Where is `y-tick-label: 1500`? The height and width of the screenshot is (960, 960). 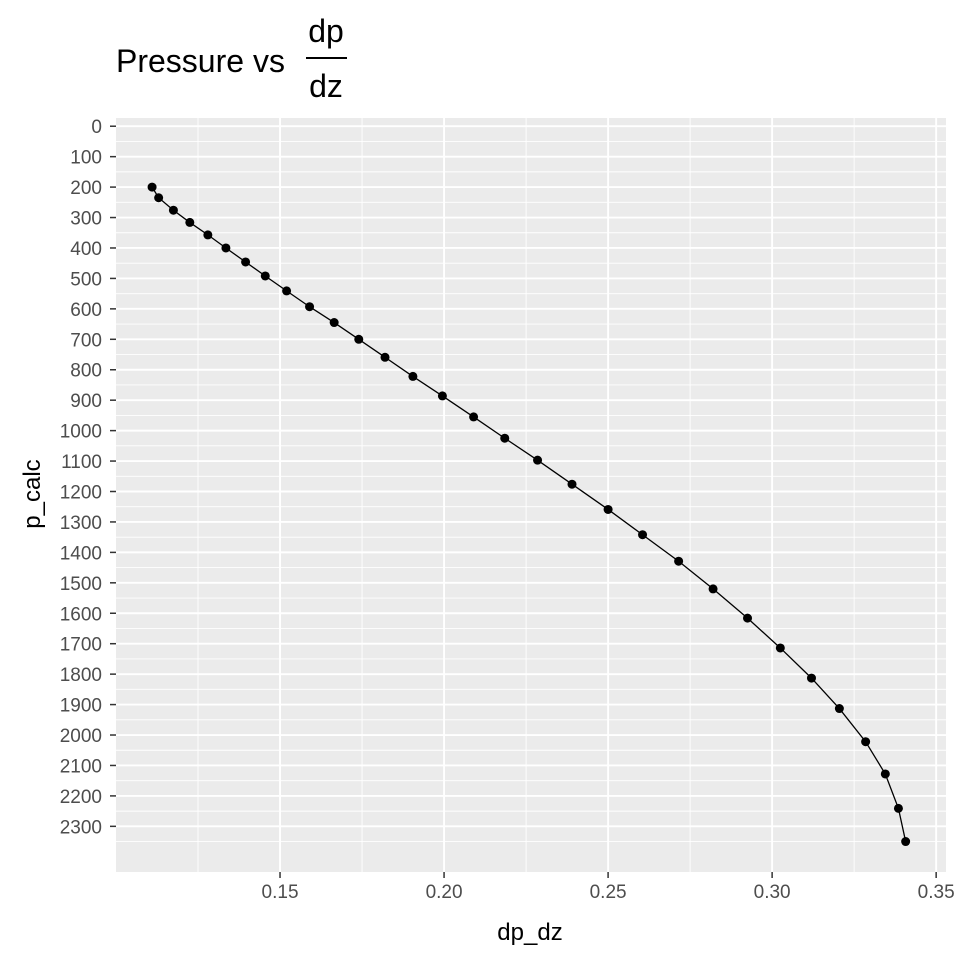
y-tick-label: 1500 is located at coordinates (81, 584).